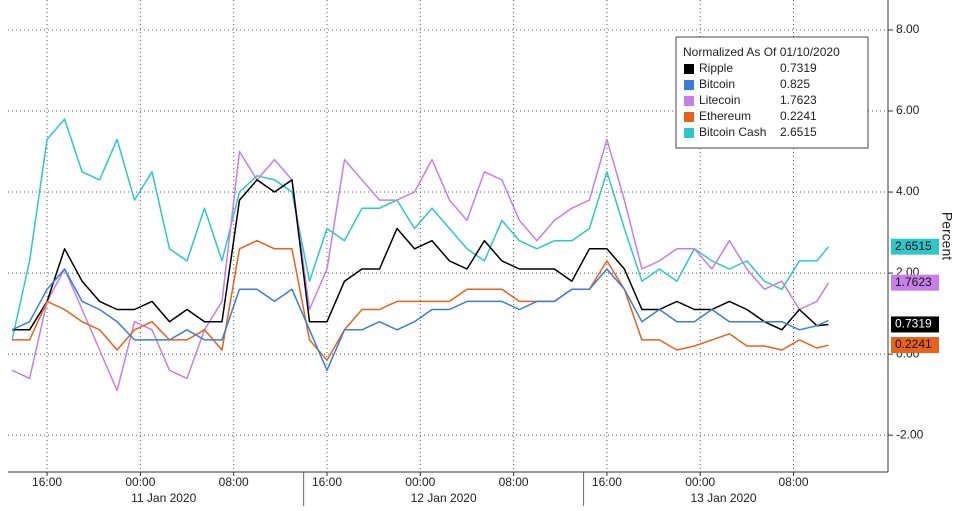 The width and height of the screenshot is (965, 511). Describe the element at coordinates (947, 236) in the screenshot. I see `y-axis-label: Percent` at that location.